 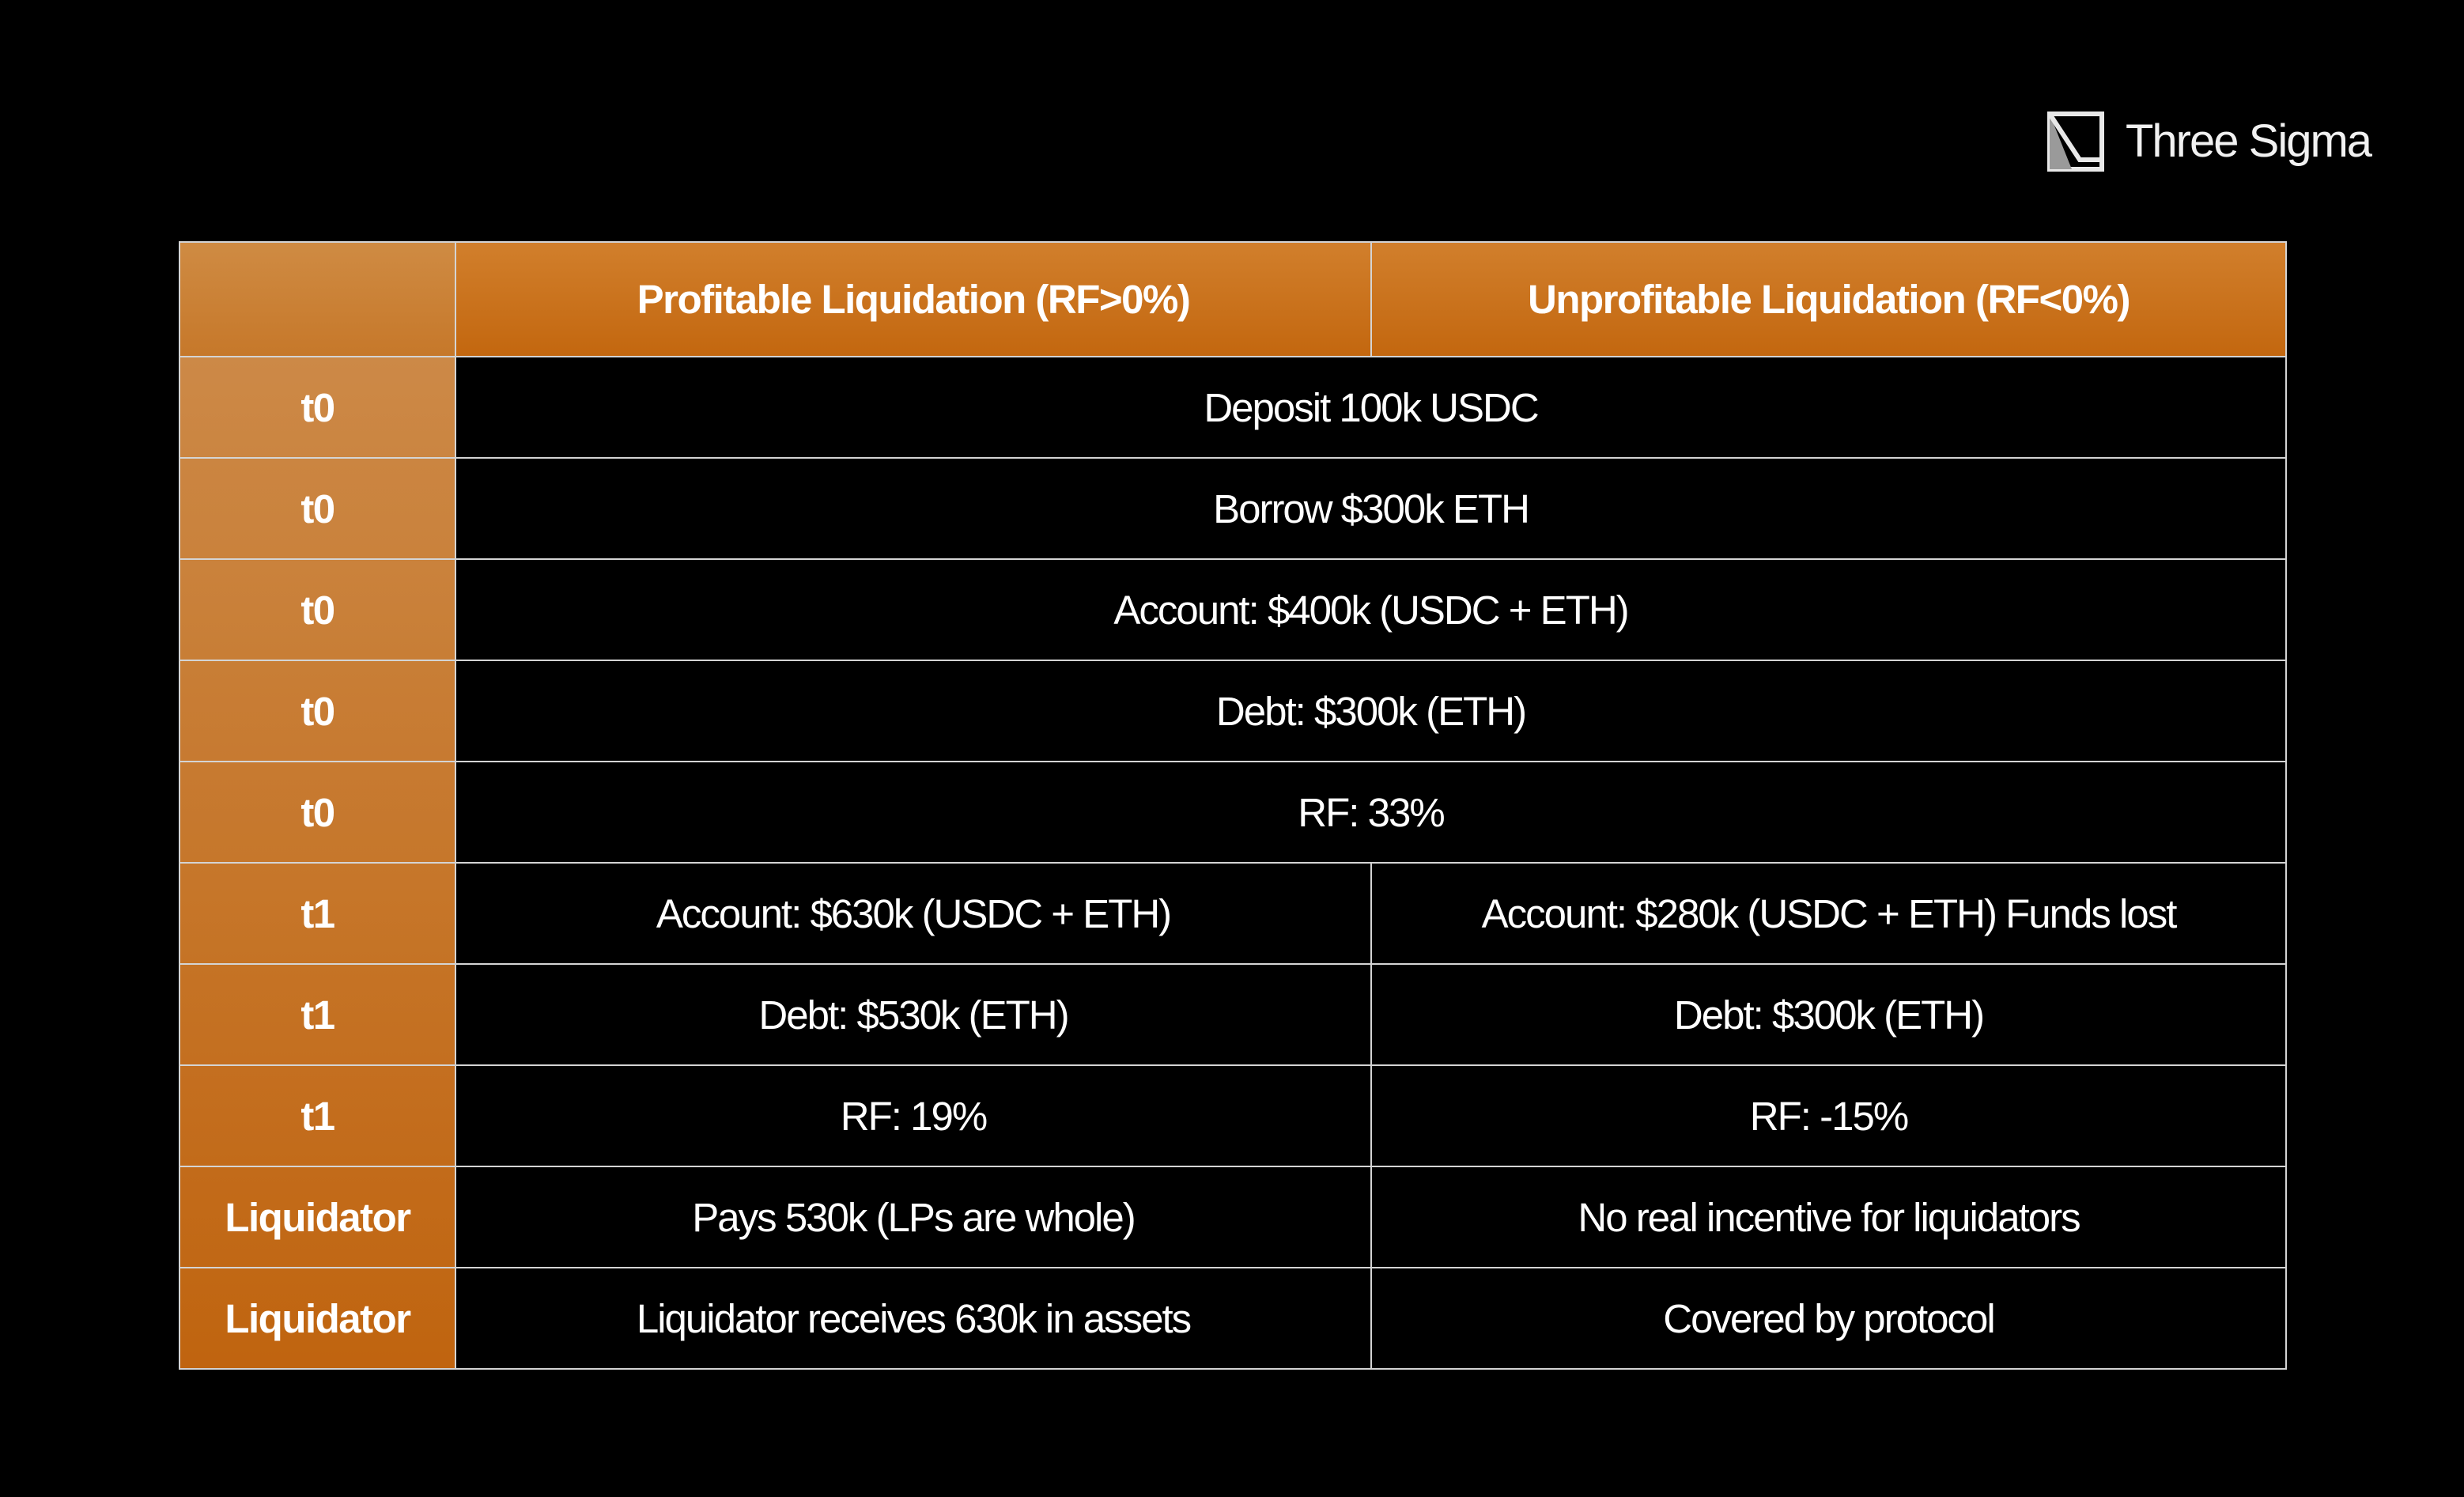 I want to click on table-row: t1 RF: 19% RF: -15%, so click(x=1233, y=1115).